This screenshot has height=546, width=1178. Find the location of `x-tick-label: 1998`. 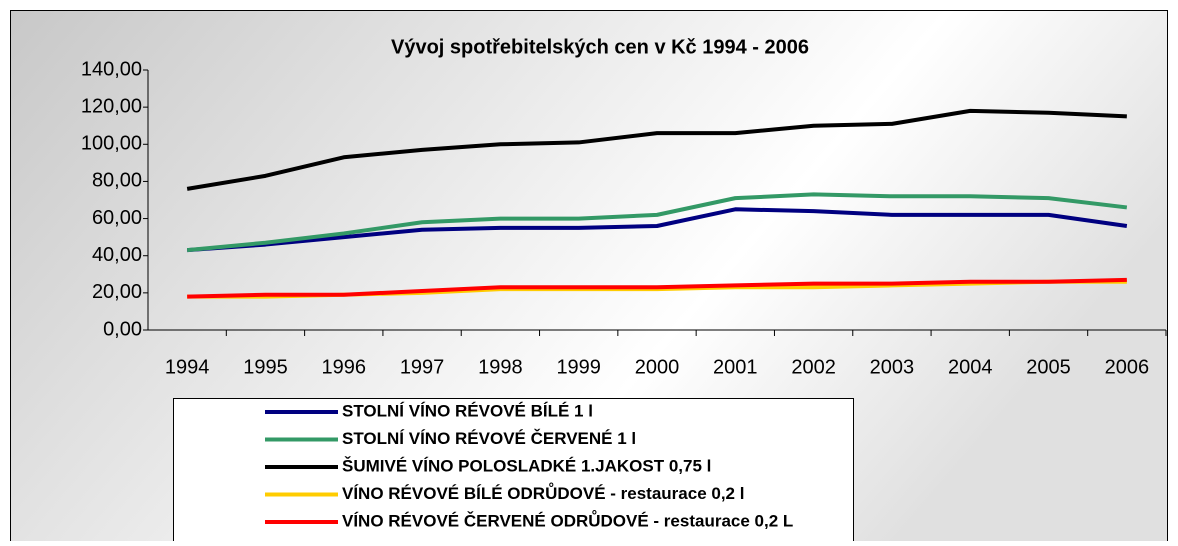

x-tick-label: 1998 is located at coordinates (500, 367).